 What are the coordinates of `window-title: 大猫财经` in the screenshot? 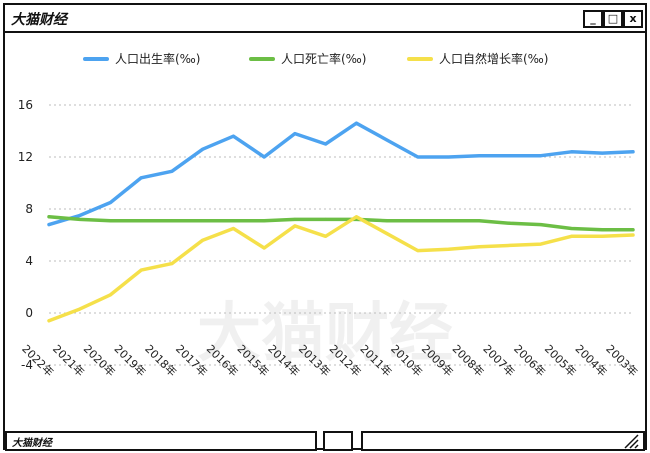 It's located at (39, 20).